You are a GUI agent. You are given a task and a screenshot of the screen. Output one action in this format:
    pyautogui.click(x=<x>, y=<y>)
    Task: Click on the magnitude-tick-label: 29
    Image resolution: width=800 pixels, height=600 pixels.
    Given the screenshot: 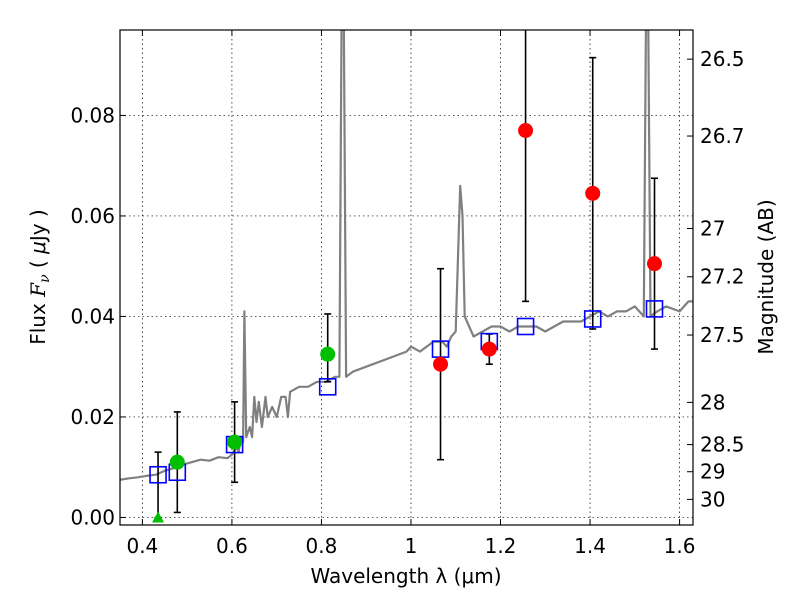 What is the action you would take?
    pyautogui.click(x=712, y=472)
    